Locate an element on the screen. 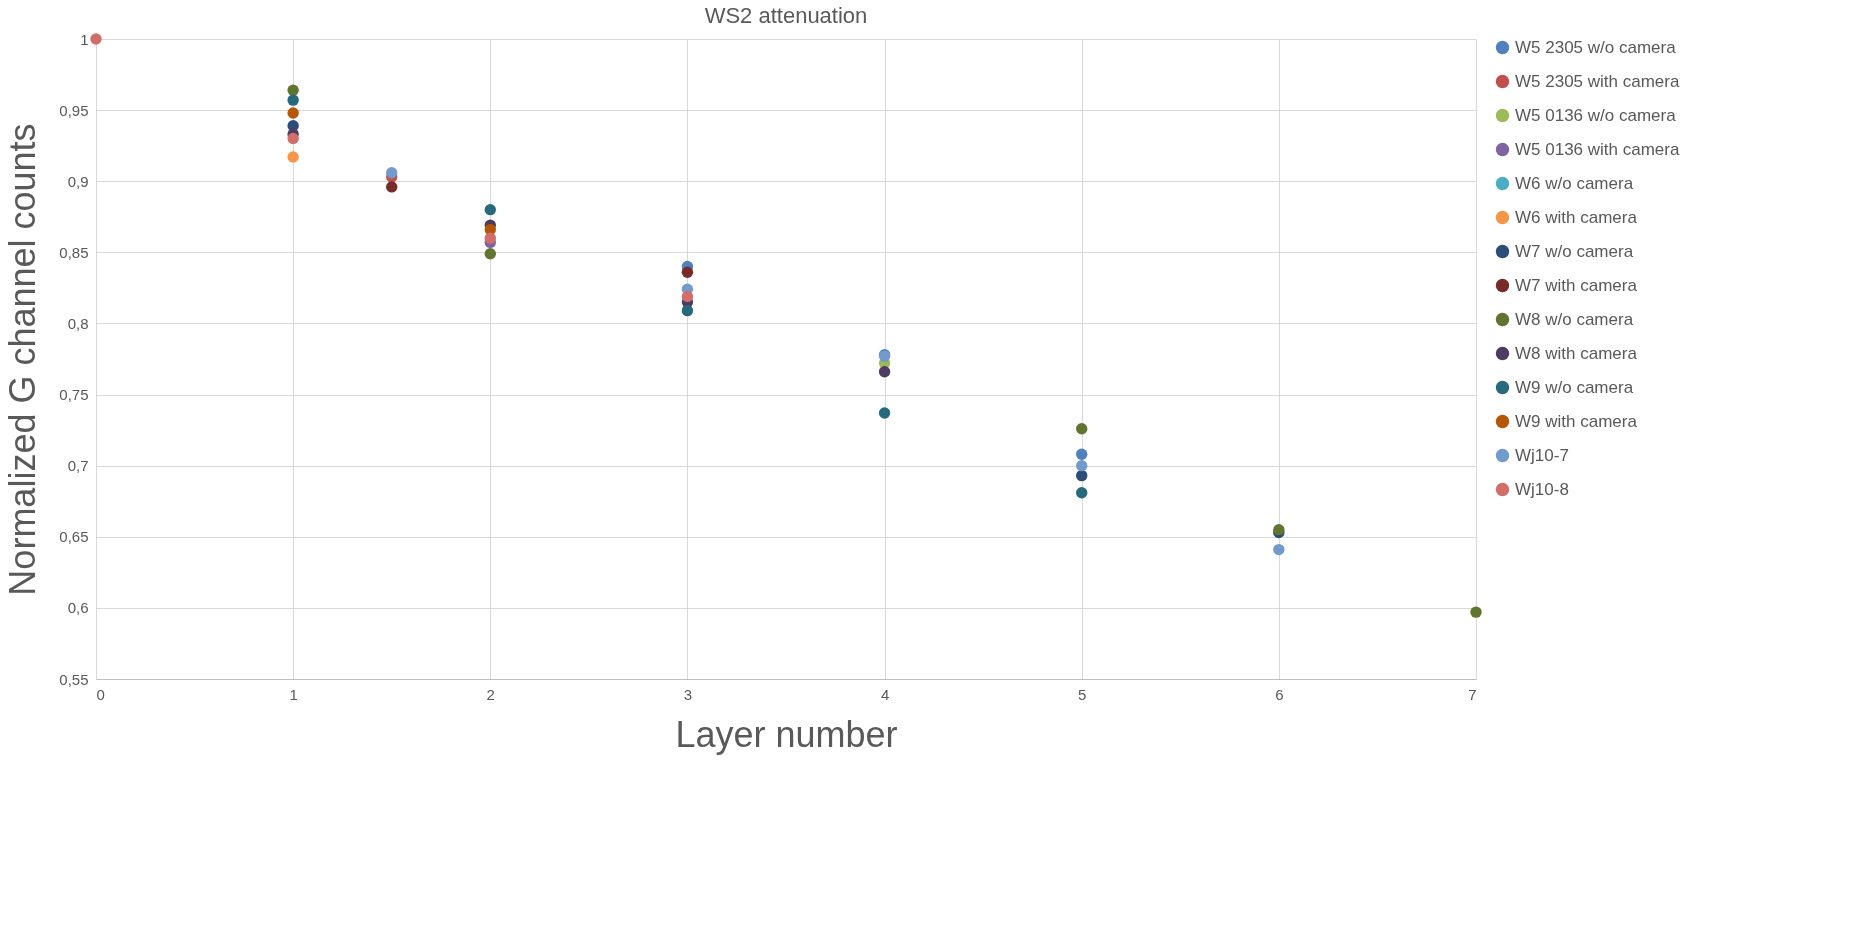 This screenshot has height=937, width=1869. x-tick-label: 2 is located at coordinates (490, 694).